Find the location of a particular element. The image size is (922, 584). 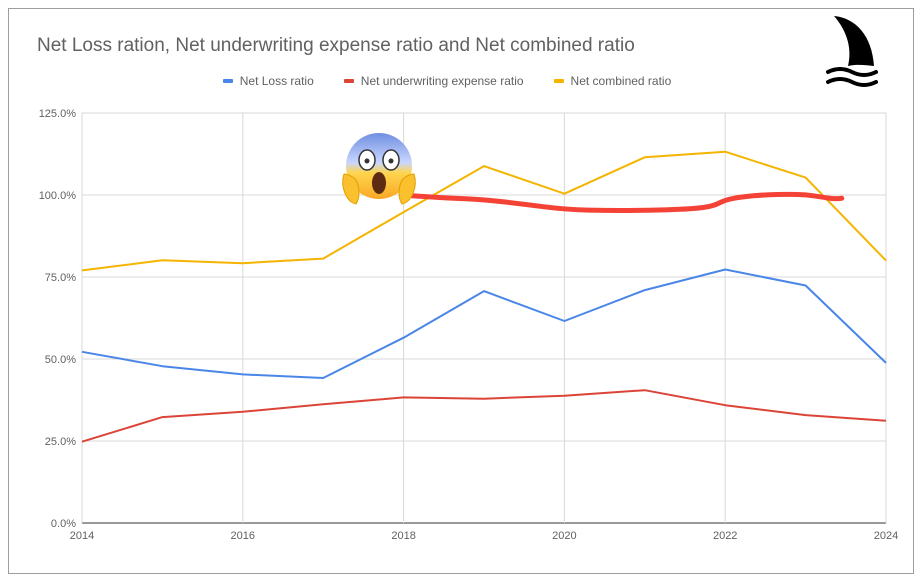

legend-item-net-combined: Net combined ratio is located at coordinates (612, 81).